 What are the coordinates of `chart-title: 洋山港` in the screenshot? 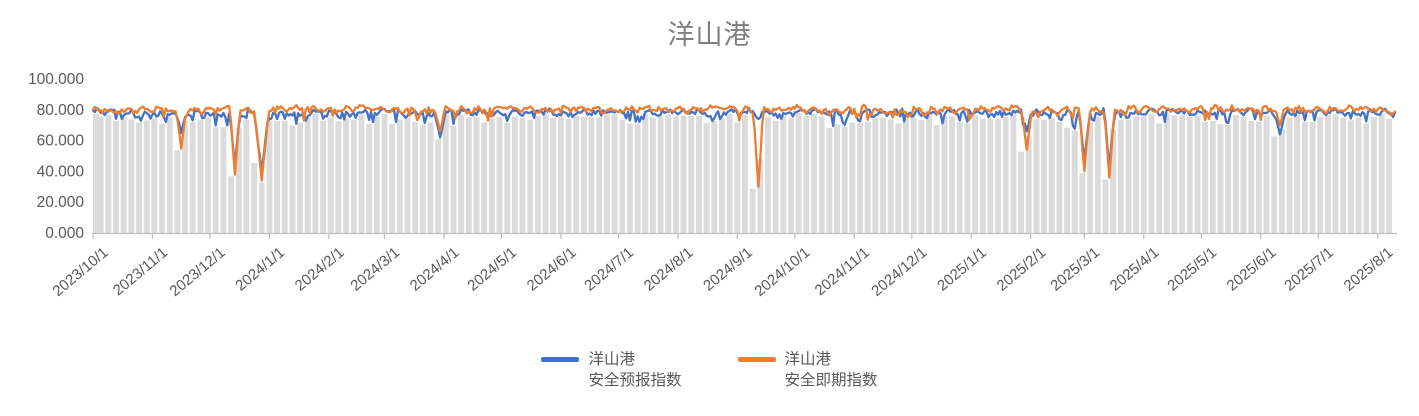 It's located at (709, 35).